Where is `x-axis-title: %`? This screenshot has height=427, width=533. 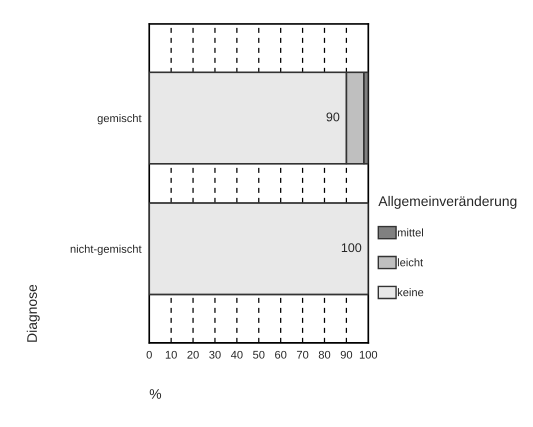 x-axis-title: % is located at coordinates (156, 394).